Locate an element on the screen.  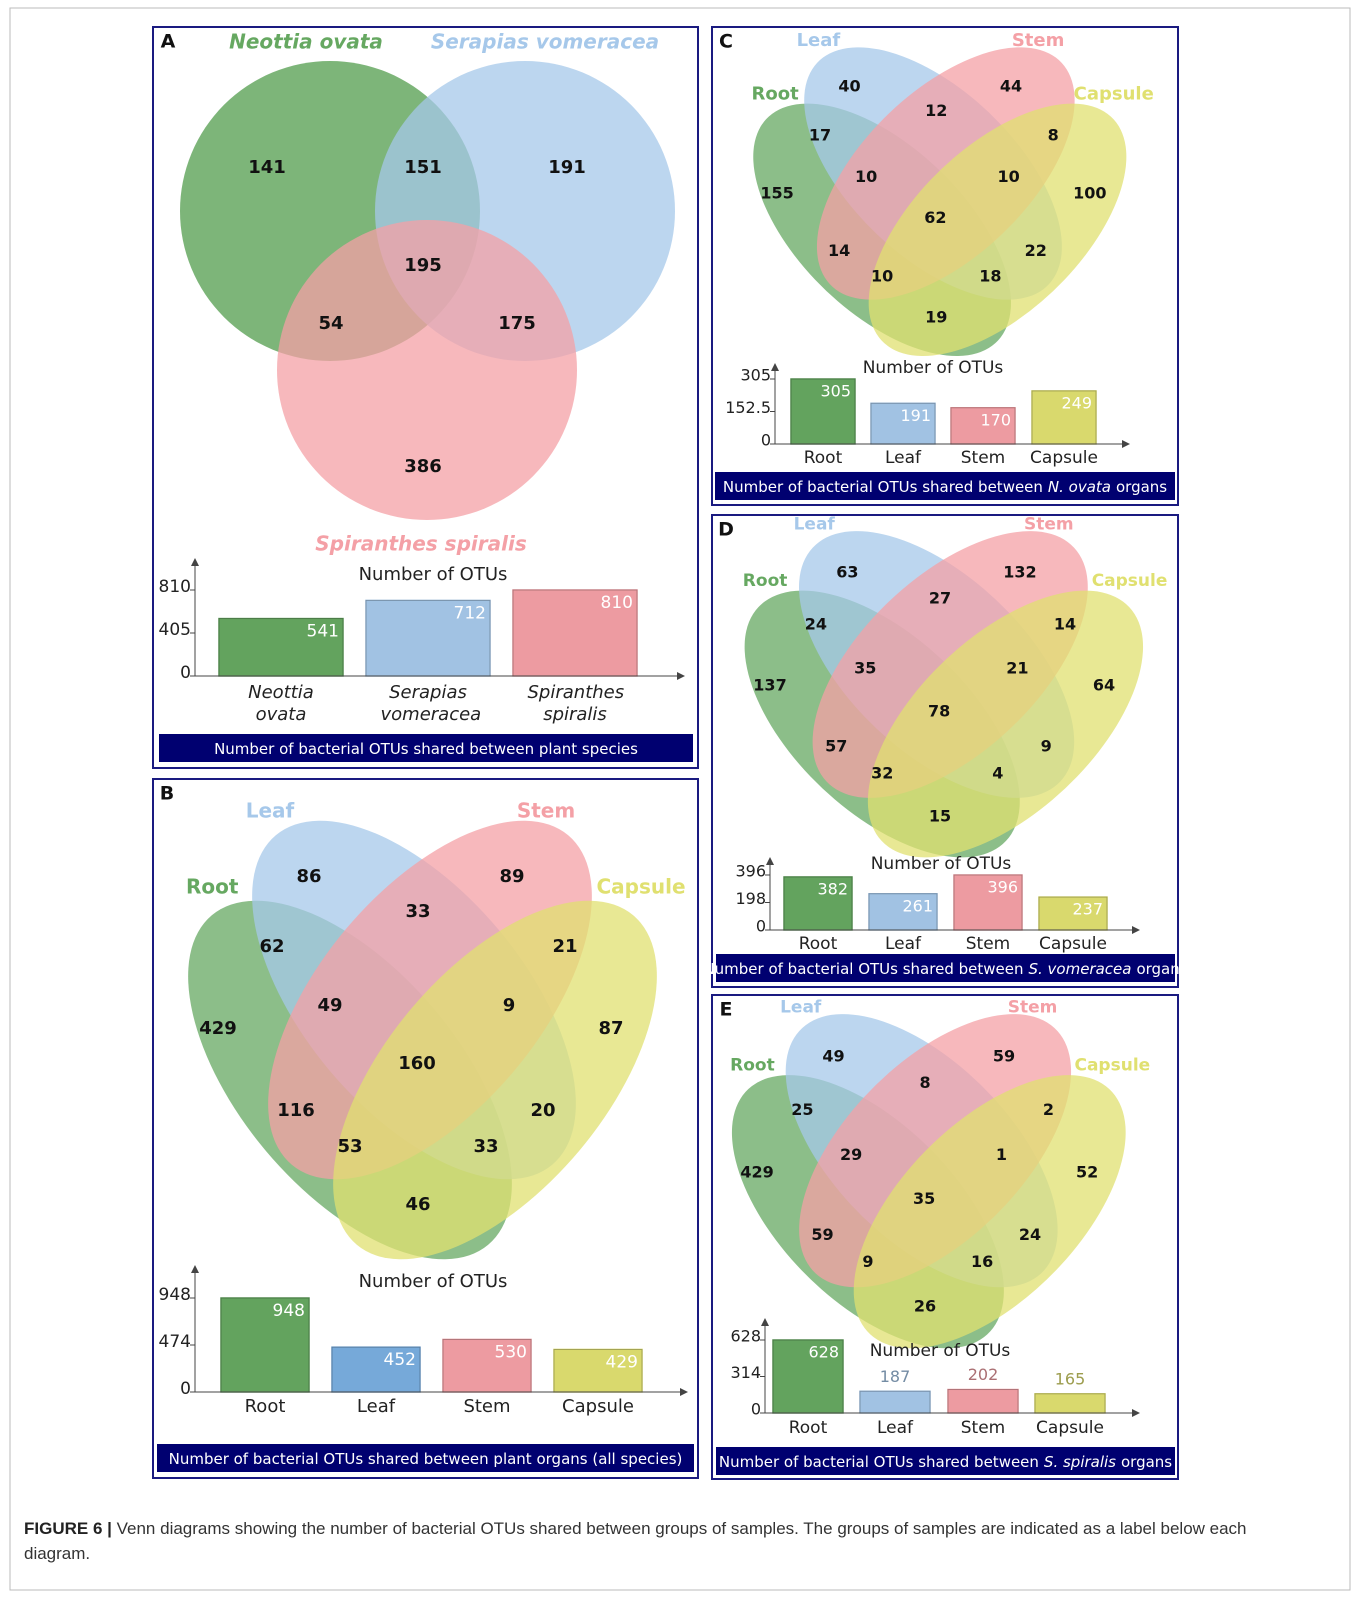
region-count: 132 is located at coordinates (1019, 571).